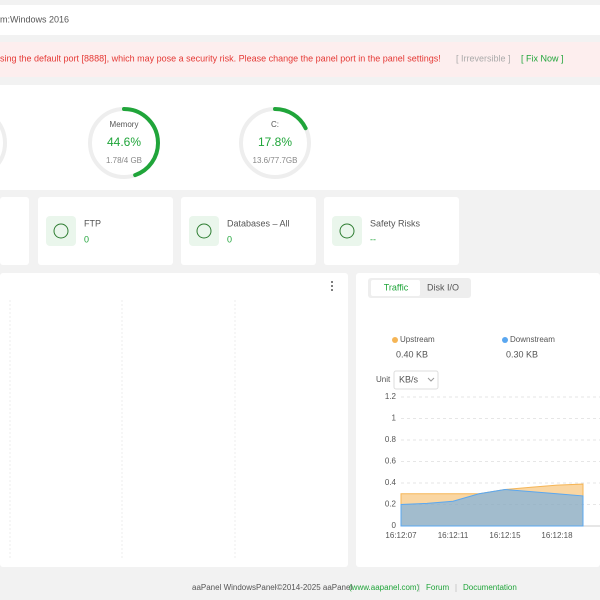  What do you see at coordinates (14, 231) in the screenshot?
I see `card-cropped` at bounding box center [14, 231].